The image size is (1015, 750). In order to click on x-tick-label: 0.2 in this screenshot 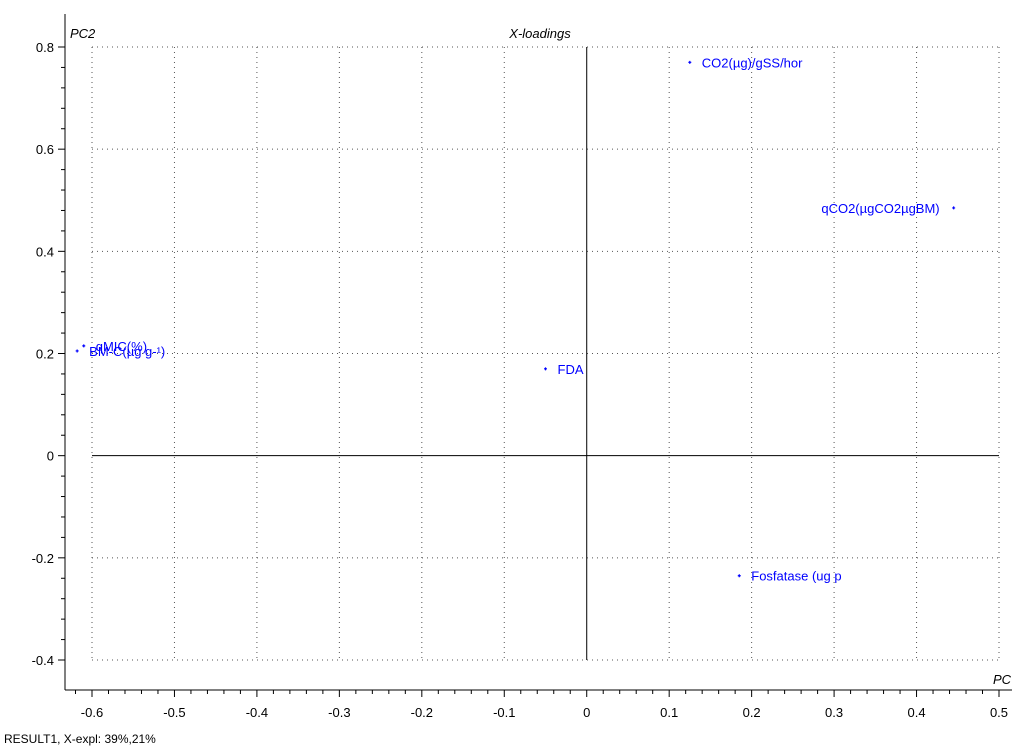, I will do `click(752, 712)`.